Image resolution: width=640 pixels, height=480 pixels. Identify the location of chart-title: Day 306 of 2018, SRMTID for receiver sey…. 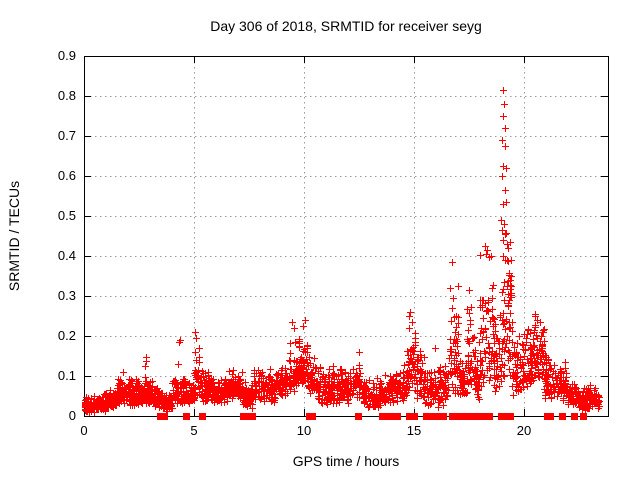
(346, 26).